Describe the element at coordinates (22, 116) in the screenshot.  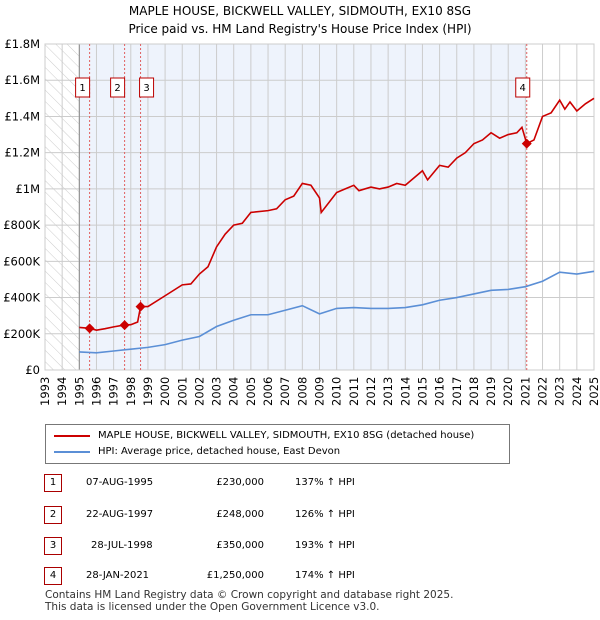
I see `y-tick-label: £1.4M` at that location.